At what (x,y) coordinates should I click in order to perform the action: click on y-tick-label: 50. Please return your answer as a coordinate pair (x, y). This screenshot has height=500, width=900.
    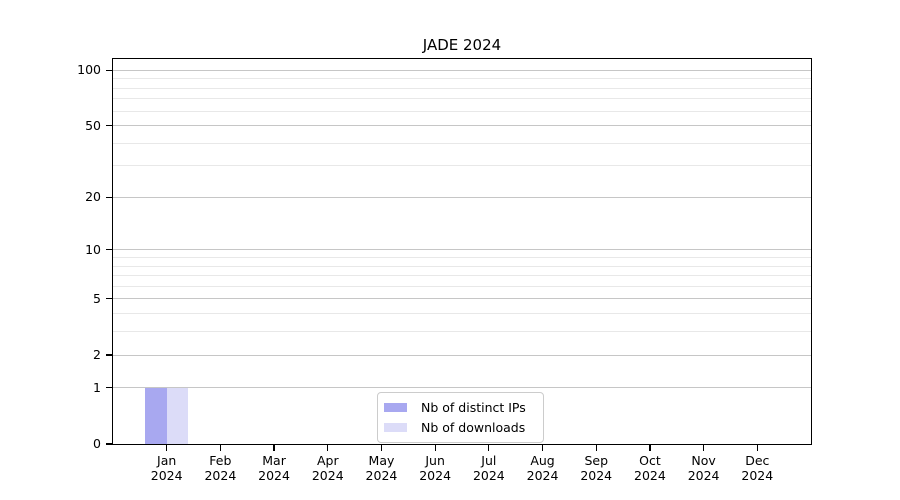
    Looking at the image, I should click on (93, 125).